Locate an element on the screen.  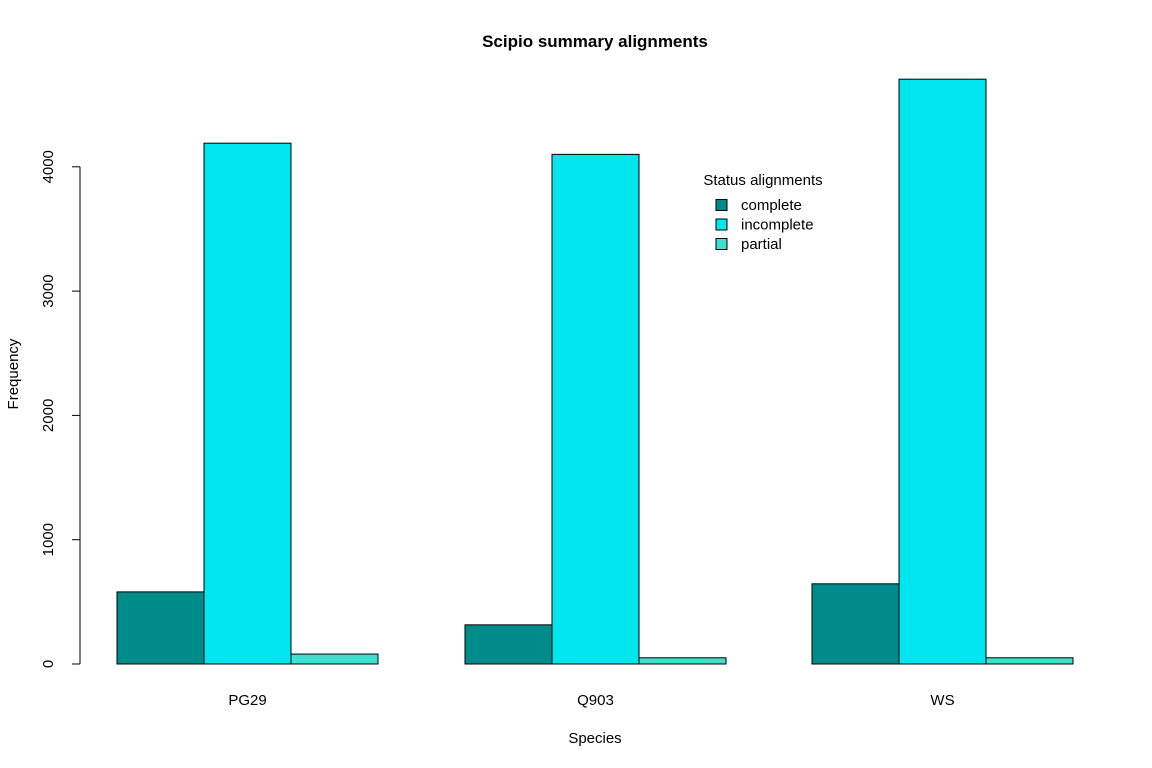
x-tick-label: WS is located at coordinates (942, 700).